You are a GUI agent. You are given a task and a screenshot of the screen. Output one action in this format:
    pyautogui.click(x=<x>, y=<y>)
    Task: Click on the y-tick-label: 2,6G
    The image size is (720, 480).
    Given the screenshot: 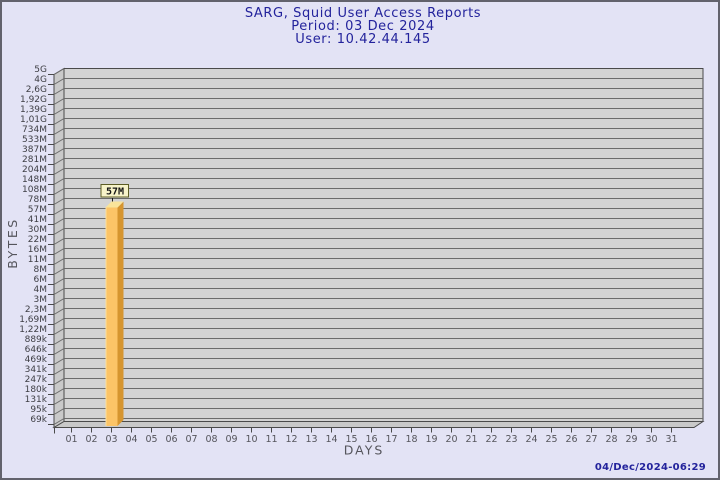 What is the action you would take?
    pyautogui.click(x=36, y=90)
    